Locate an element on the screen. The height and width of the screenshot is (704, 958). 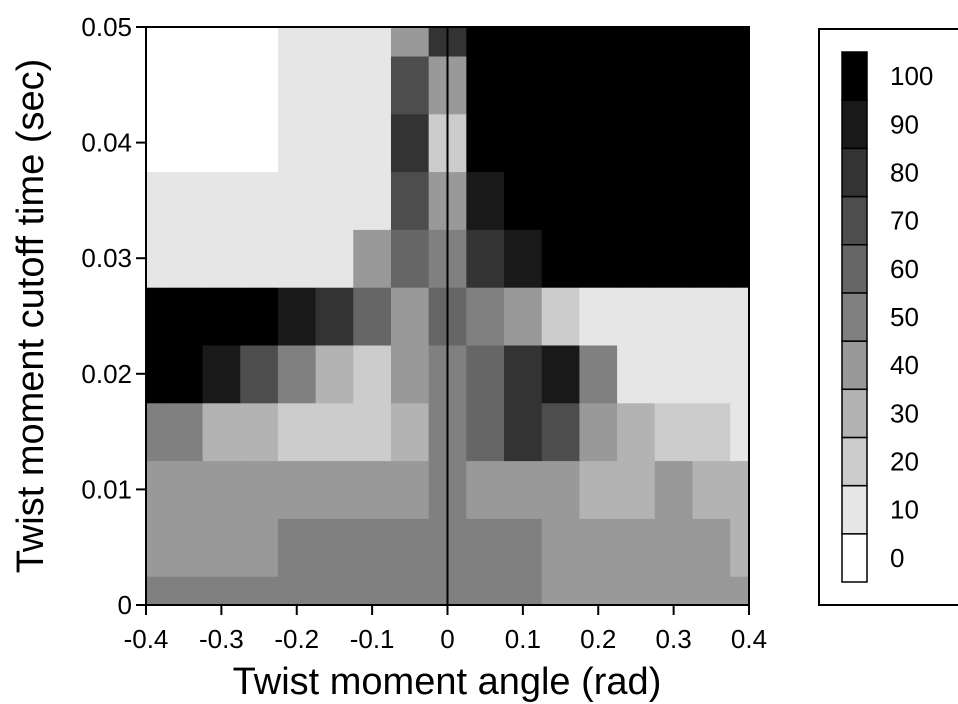
y-tick-label: 0.03 is located at coordinates (106, 258).